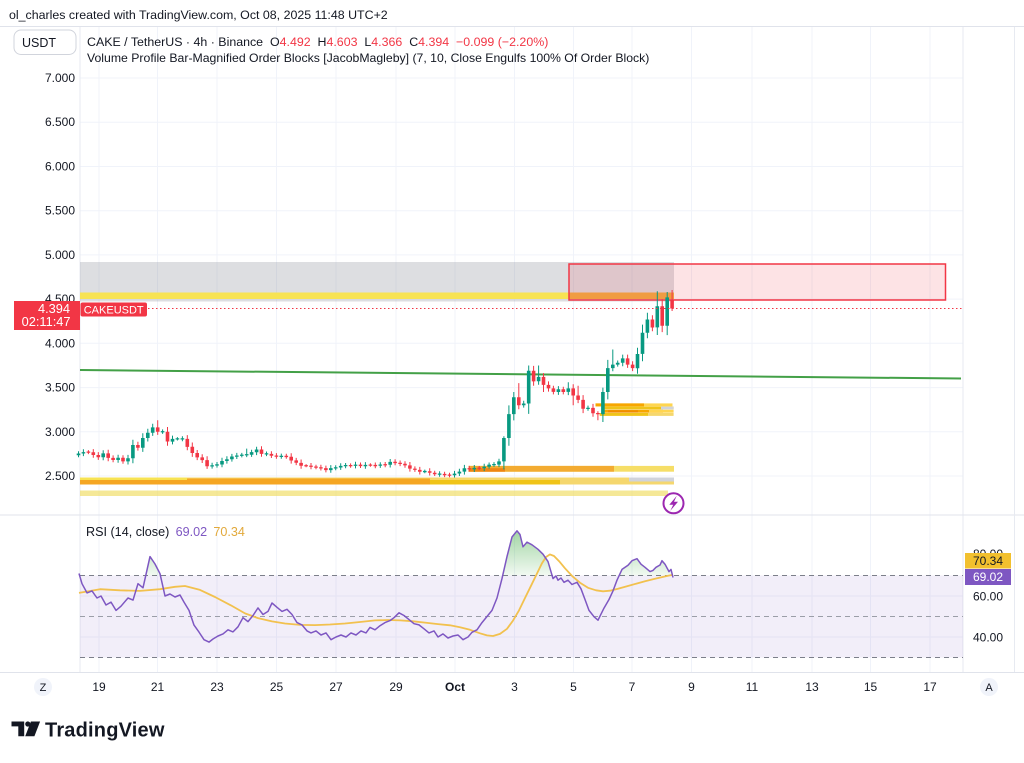 The height and width of the screenshot is (763, 1024). What do you see at coordinates (514, 687) in the screenshot?
I see `svg-text: 3` at bounding box center [514, 687].